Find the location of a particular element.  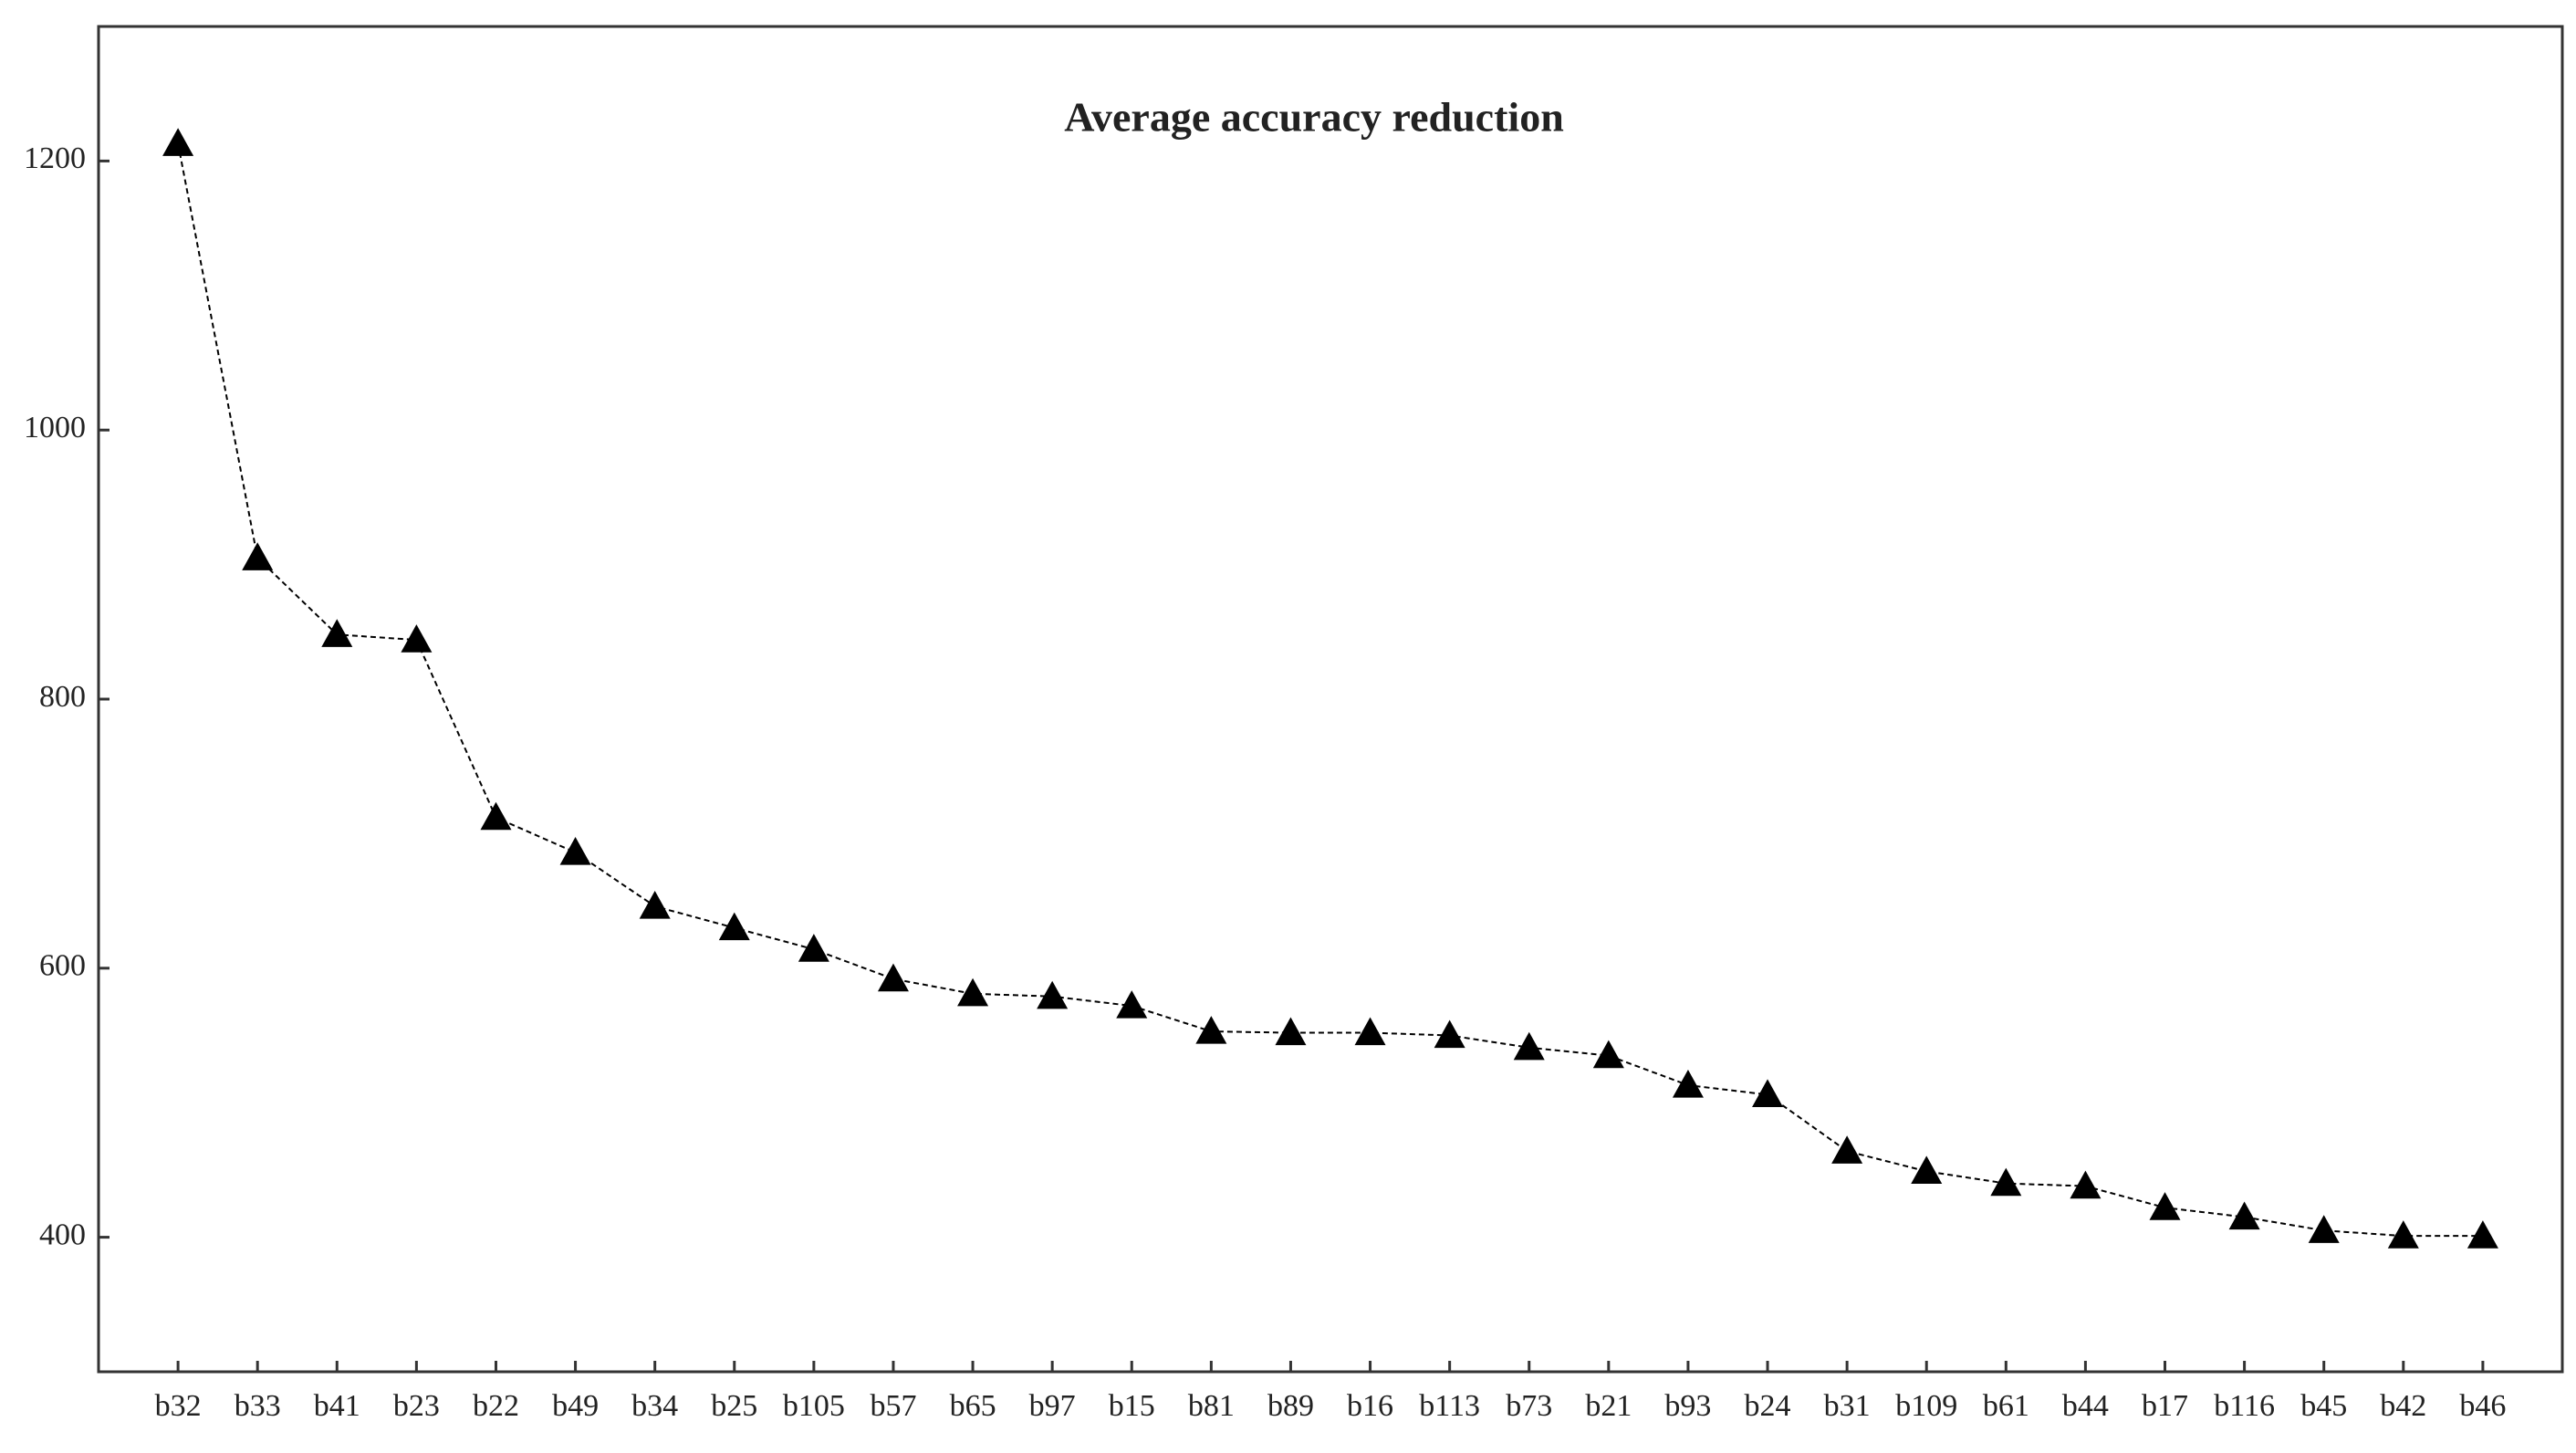

x-tick-label: b16 is located at coordinates (1370, 1406).